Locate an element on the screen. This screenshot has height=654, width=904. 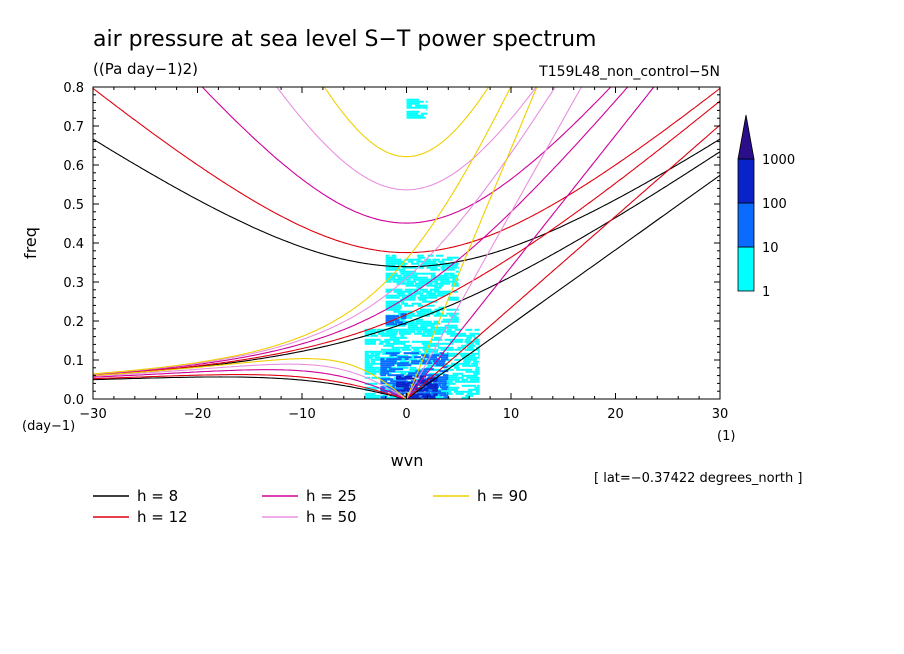
y-axis-label: freq is located at coordinates (30, 243).